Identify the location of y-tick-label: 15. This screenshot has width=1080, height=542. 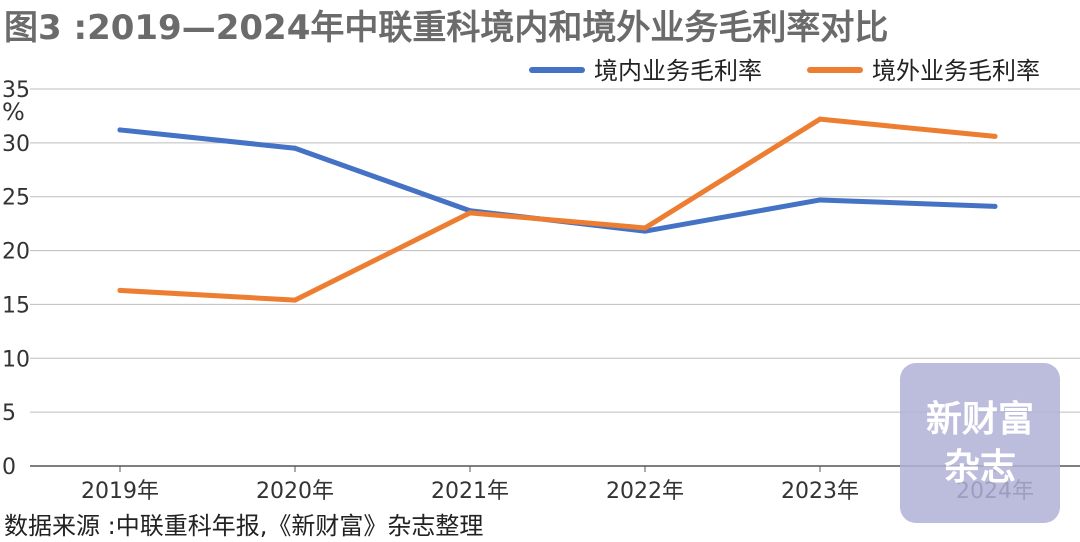
(16, 305).